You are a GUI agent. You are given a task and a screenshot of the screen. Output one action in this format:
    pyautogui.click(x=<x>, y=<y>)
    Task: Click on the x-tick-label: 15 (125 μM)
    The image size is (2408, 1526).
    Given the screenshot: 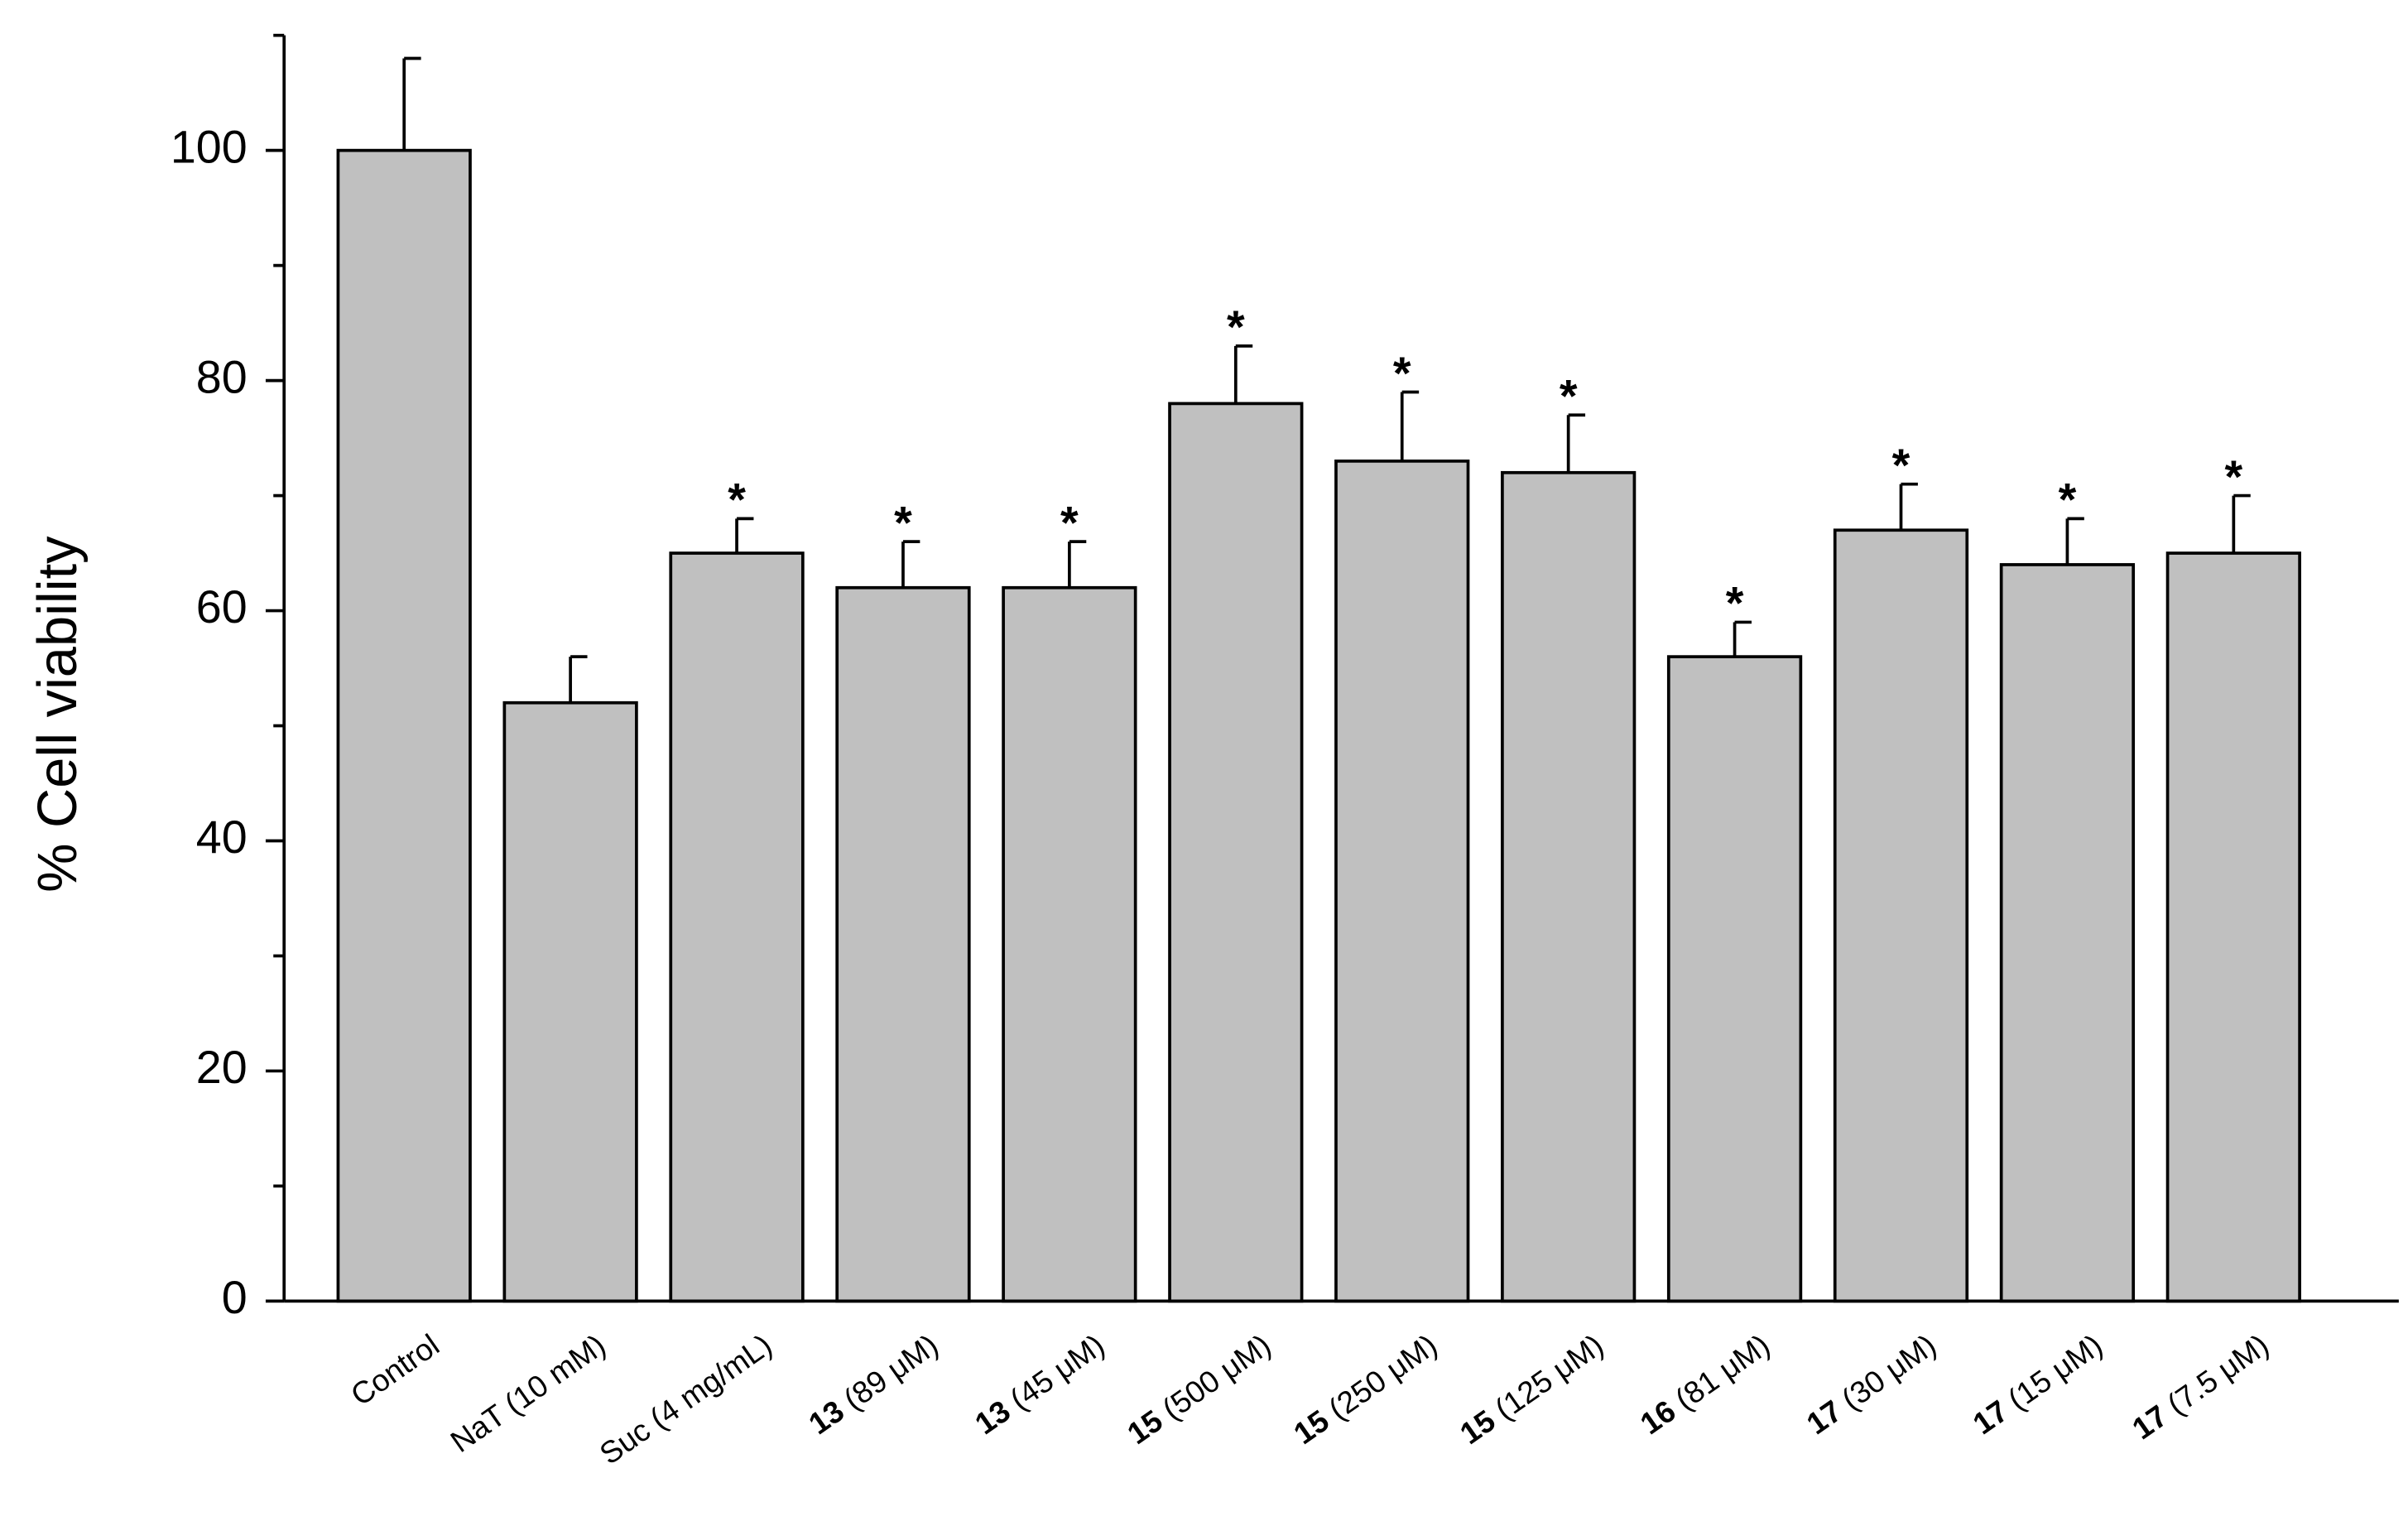 What is the action you would take?
    pyautogui.click(x=1532, y=1389)
    